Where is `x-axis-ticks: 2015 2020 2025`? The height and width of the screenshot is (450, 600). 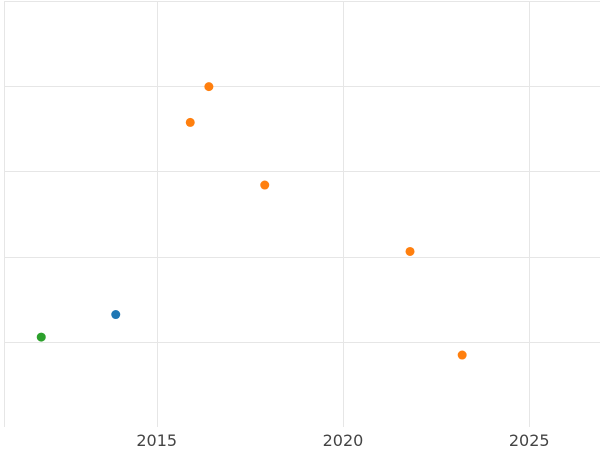 x-axis-ticks: 2015 2020 2025 is located at coordinates (342, 440).